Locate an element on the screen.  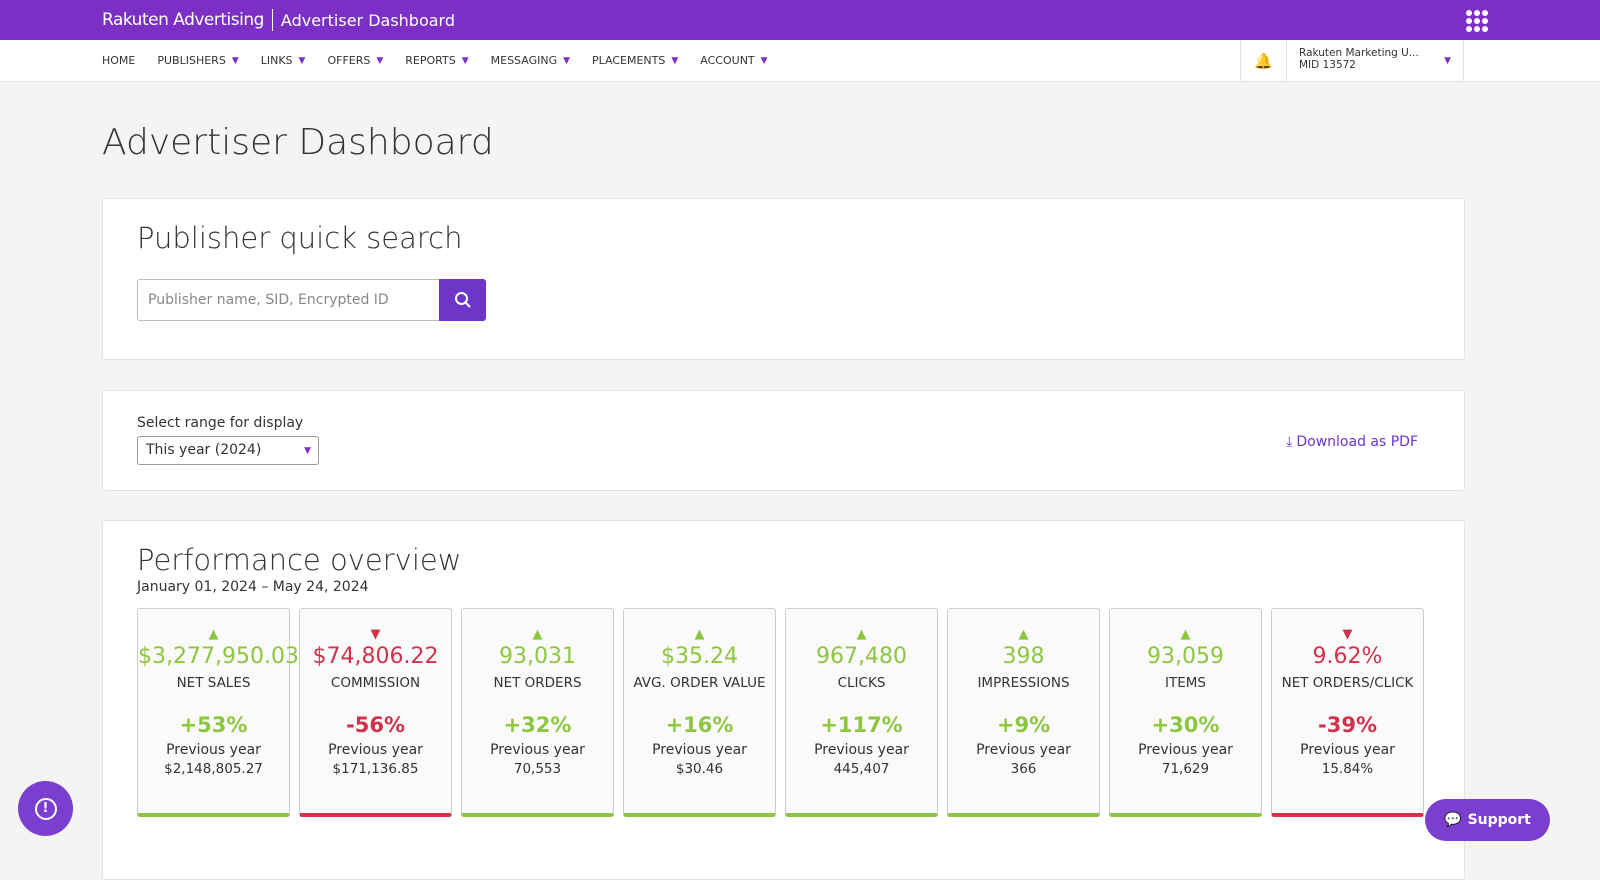
metric-value: 93,031 is located at coordinates (537, 656).